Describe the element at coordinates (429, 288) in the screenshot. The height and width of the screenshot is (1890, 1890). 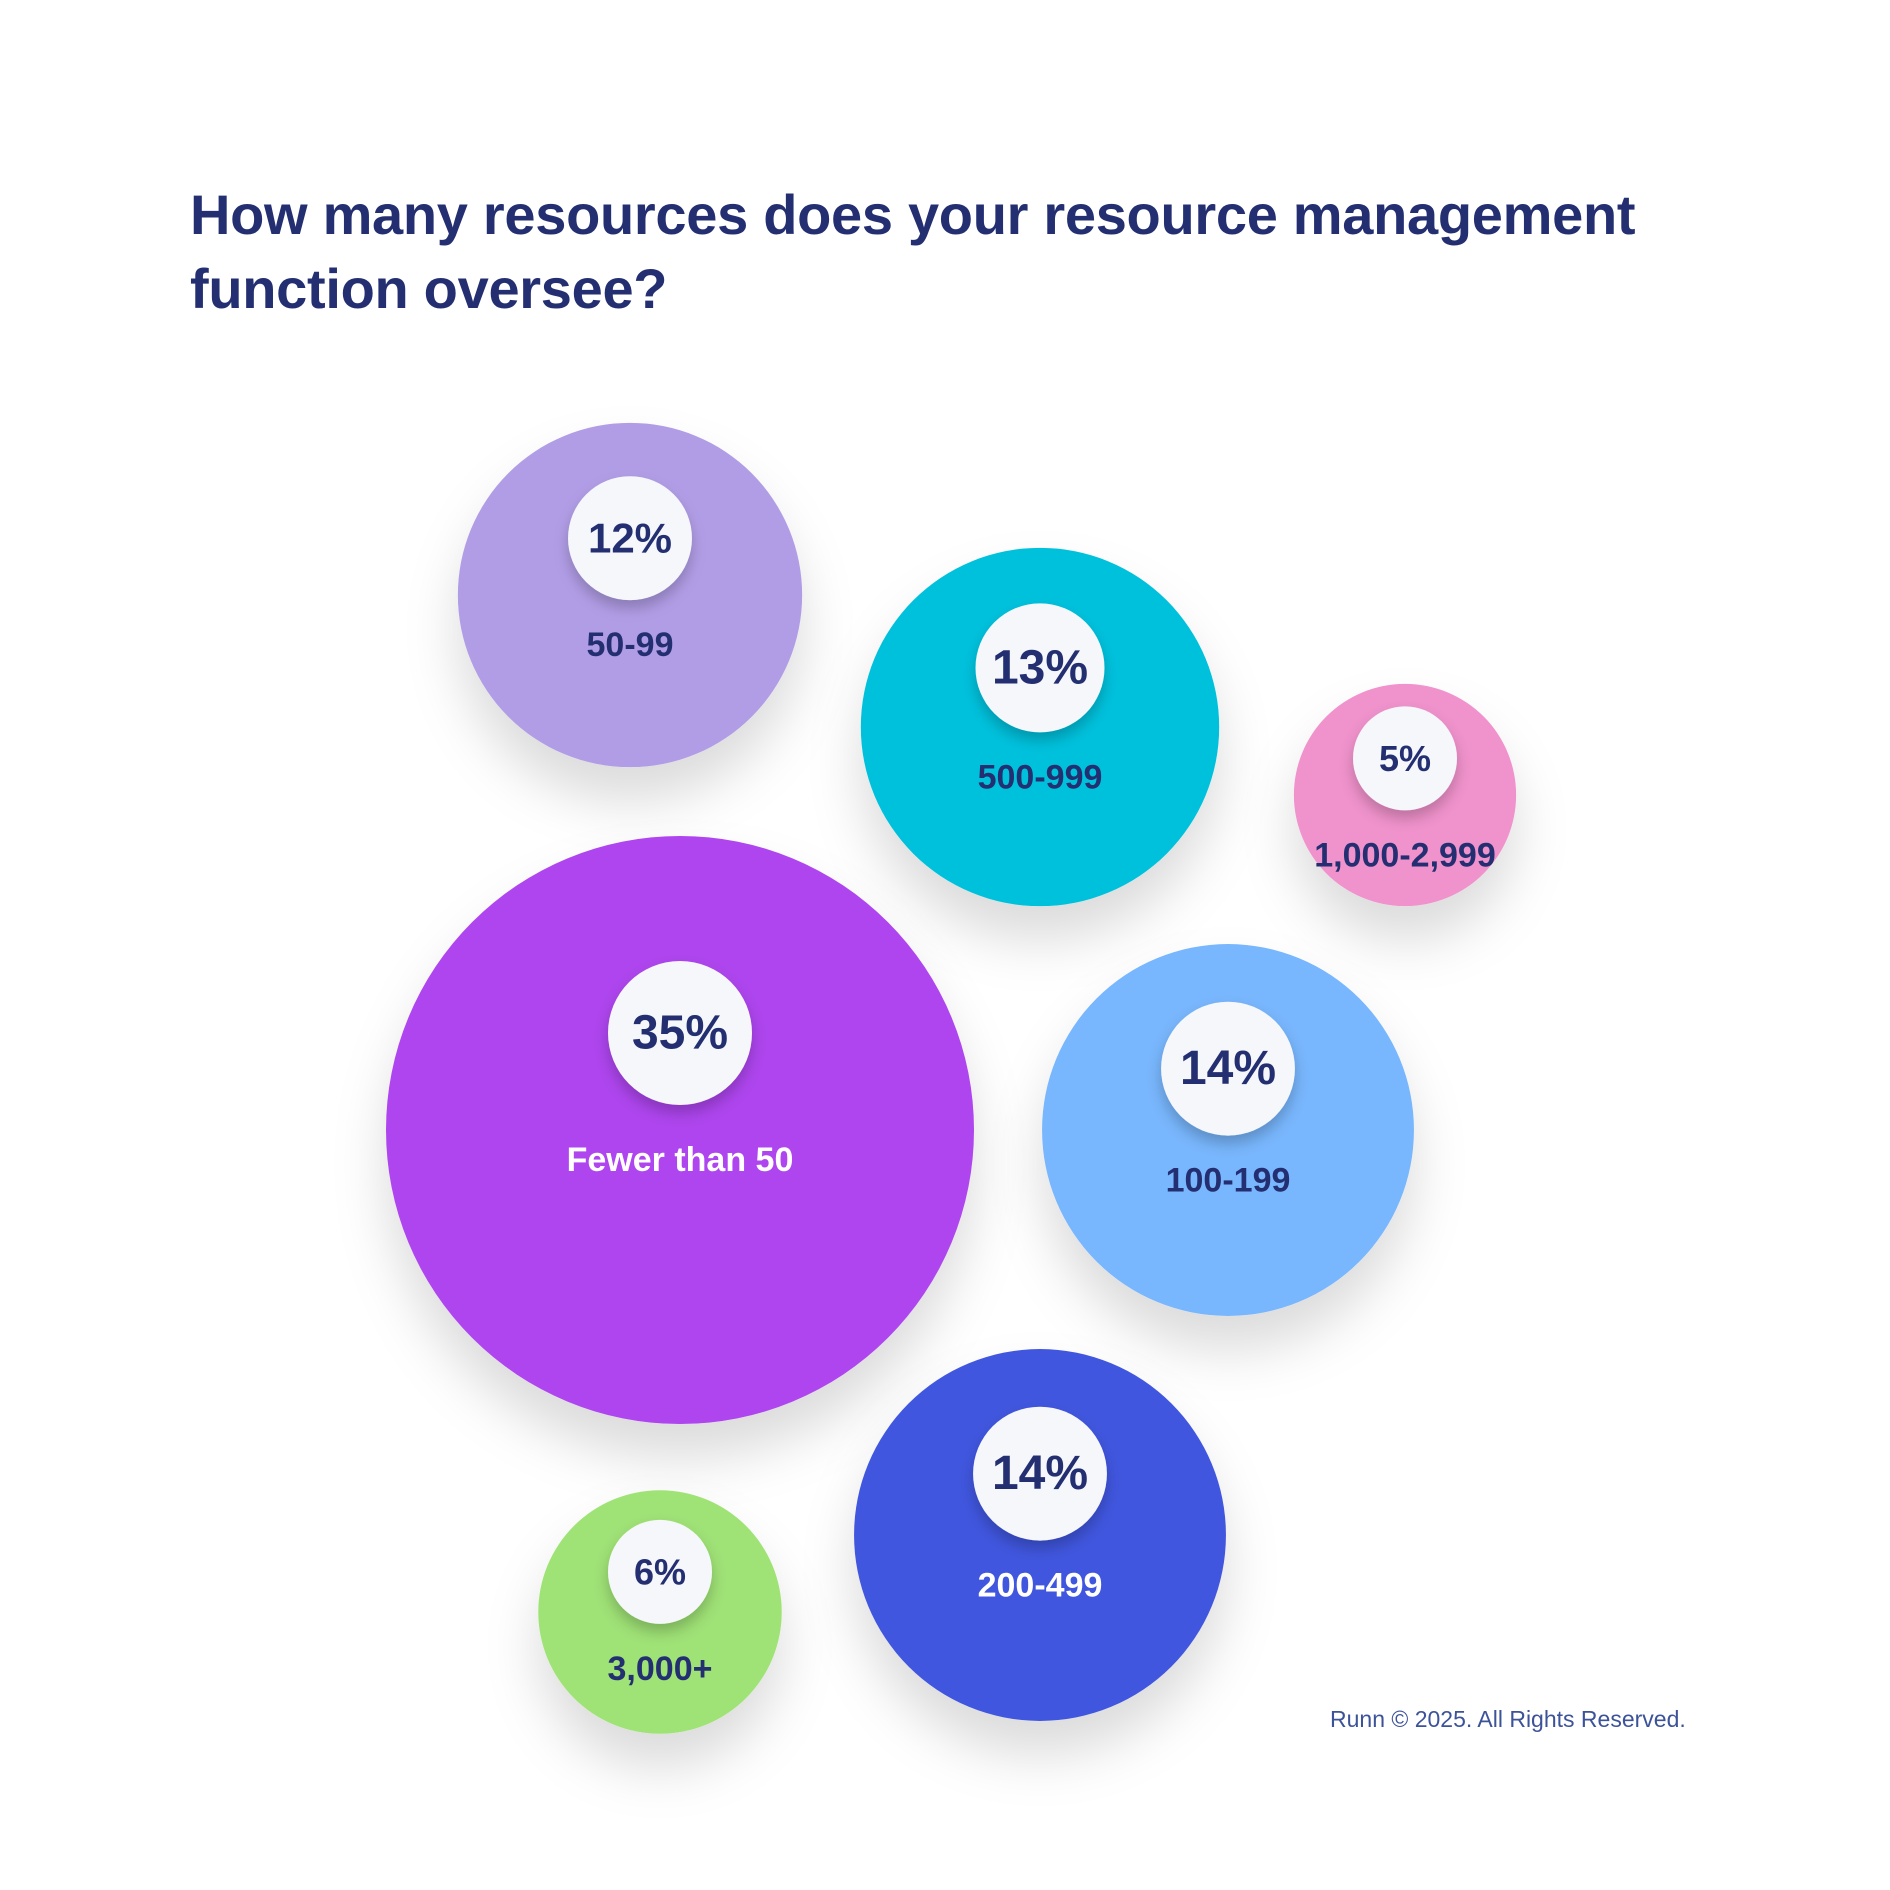
I see `chart-title-line-2: function oversee?` at that location.